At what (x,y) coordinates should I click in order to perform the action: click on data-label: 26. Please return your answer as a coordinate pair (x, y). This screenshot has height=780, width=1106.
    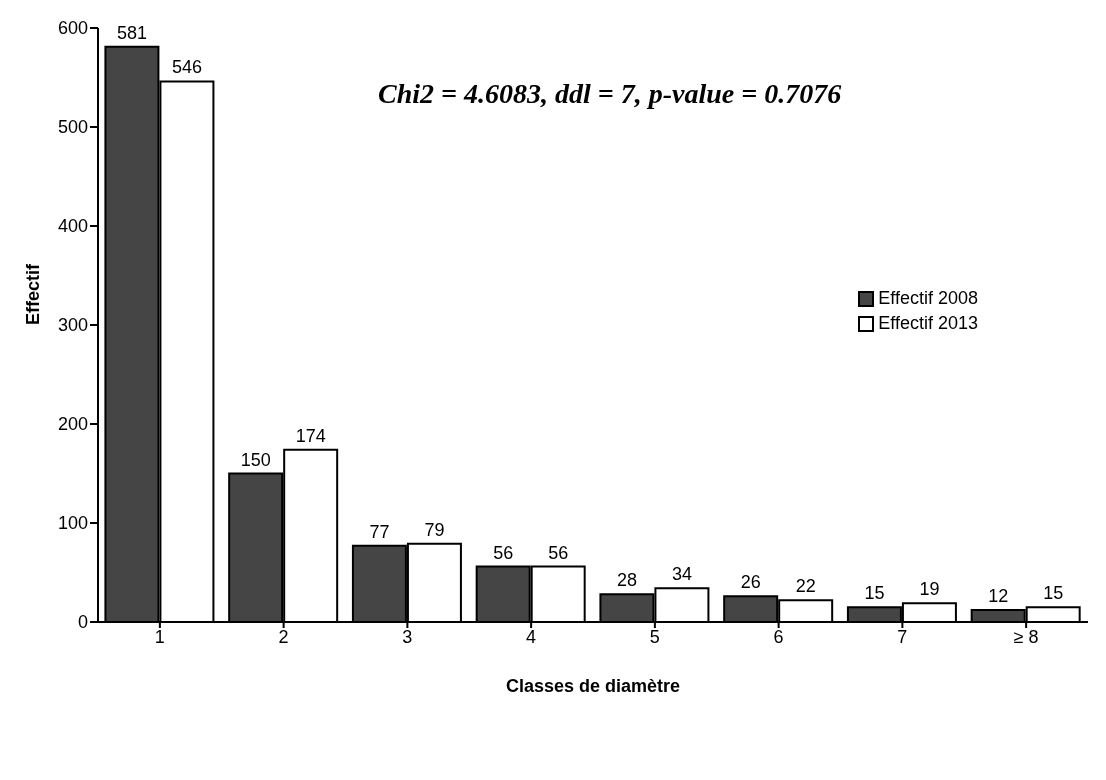
    Looking at the image, I should click on (750, 582).